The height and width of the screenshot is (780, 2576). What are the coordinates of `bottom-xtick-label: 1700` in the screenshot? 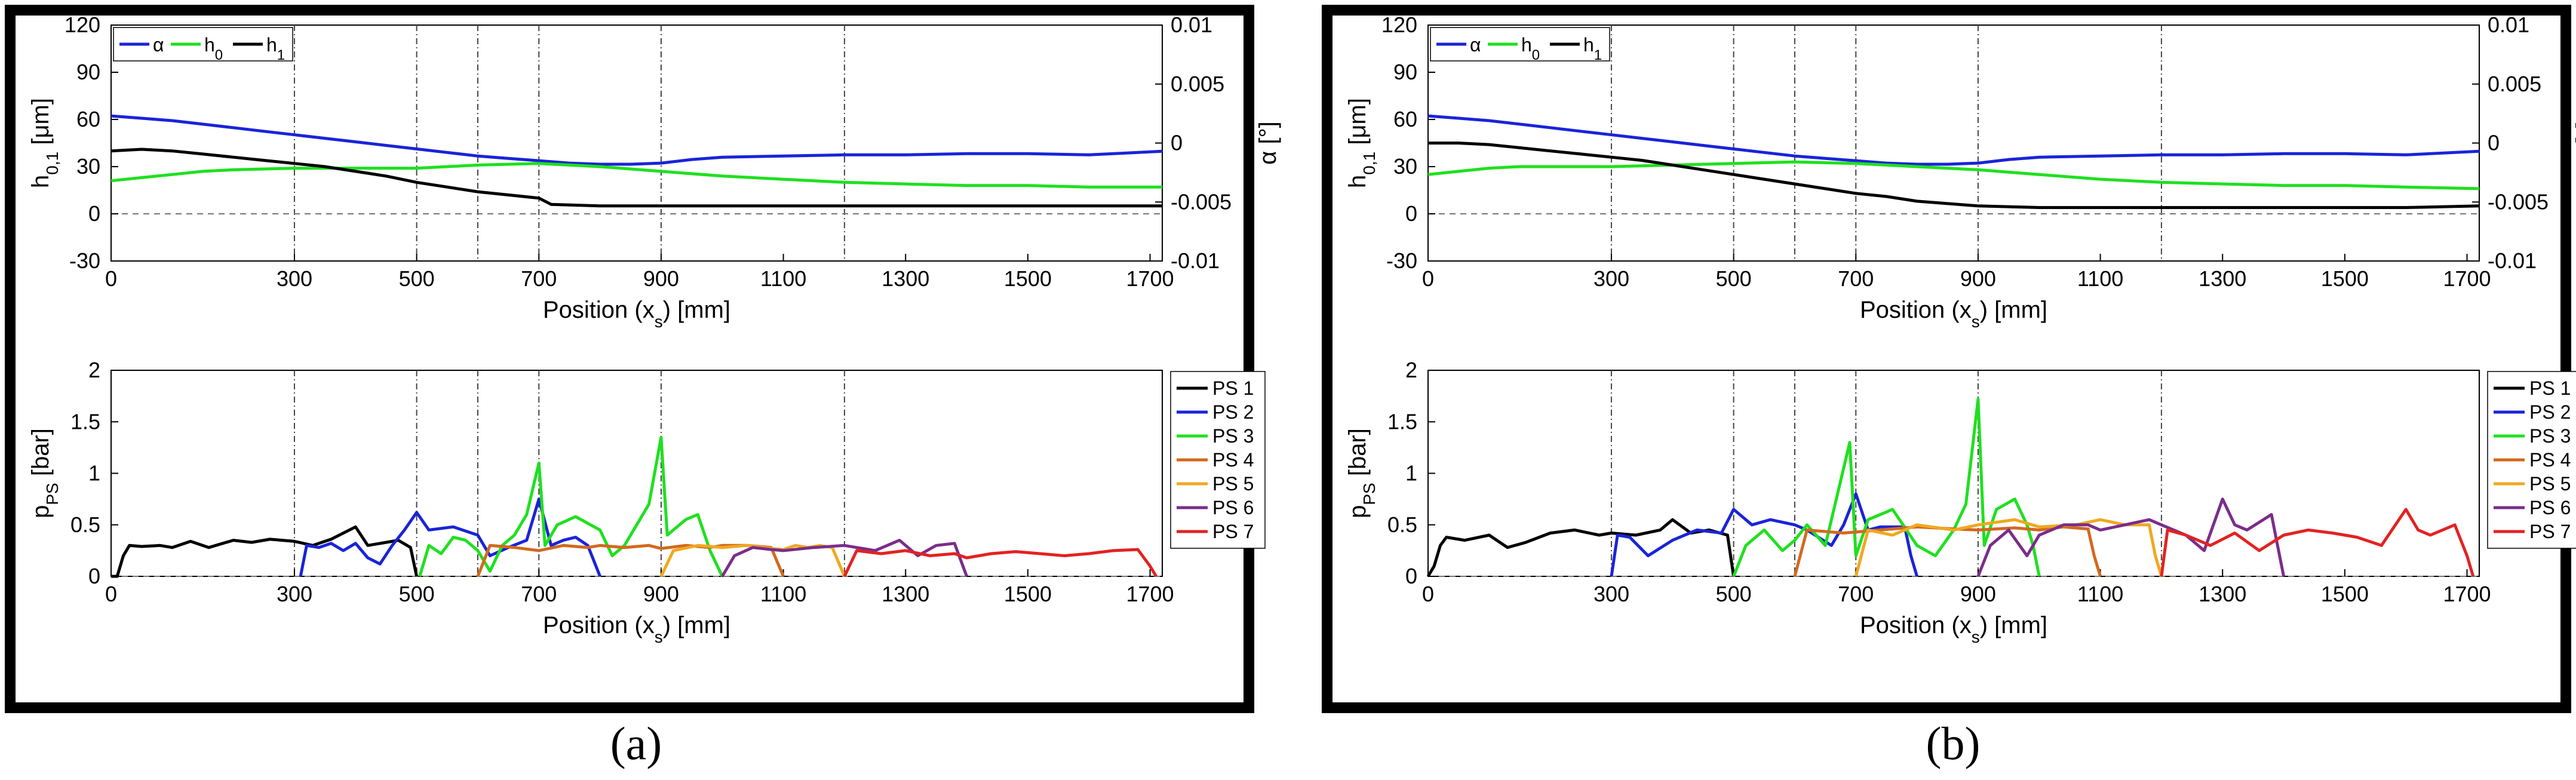 It's located at (1150, 594).